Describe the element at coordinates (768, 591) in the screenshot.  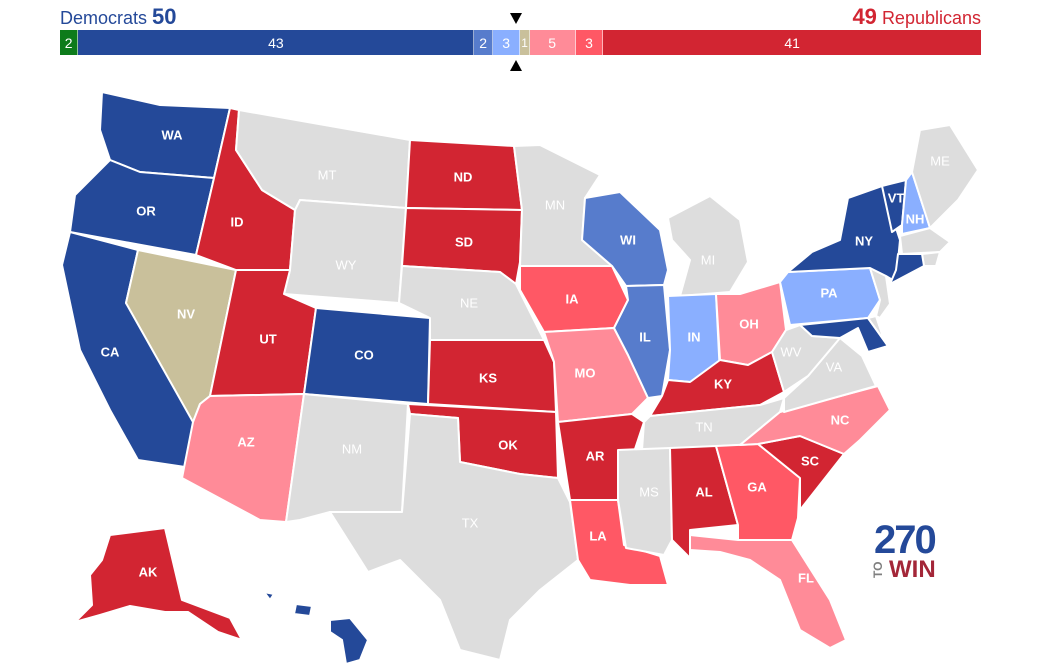
I see `state-FL` at that location.